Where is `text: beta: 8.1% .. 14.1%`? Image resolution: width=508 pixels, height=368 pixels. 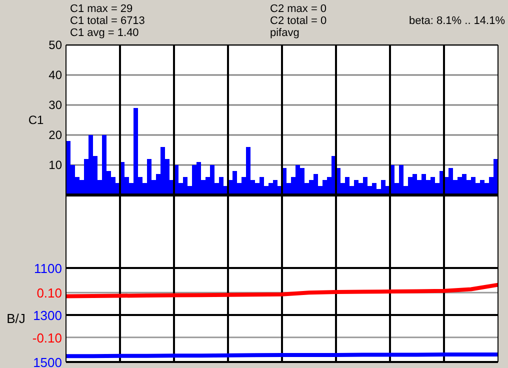
text: beta: 8.1% .. 14.1% is located at coordinates (457, 21).